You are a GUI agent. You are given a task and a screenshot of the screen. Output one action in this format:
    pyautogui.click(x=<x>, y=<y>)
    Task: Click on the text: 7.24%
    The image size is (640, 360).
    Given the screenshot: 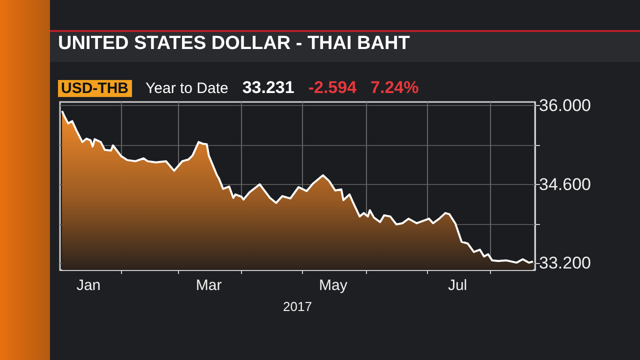 What is the action you would take?
    pyautogui.click(x=394, y=88)
    